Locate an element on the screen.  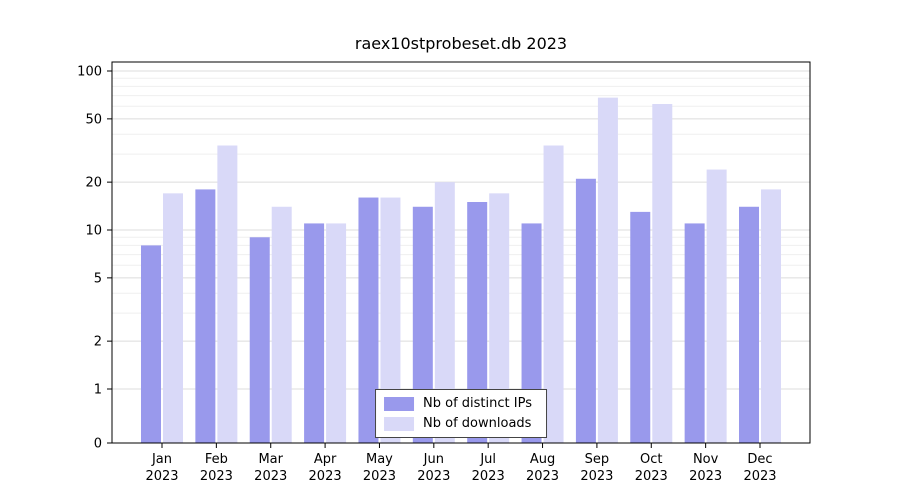
x-tick-label: Jun 2023 is located at coordinates (433, 468).